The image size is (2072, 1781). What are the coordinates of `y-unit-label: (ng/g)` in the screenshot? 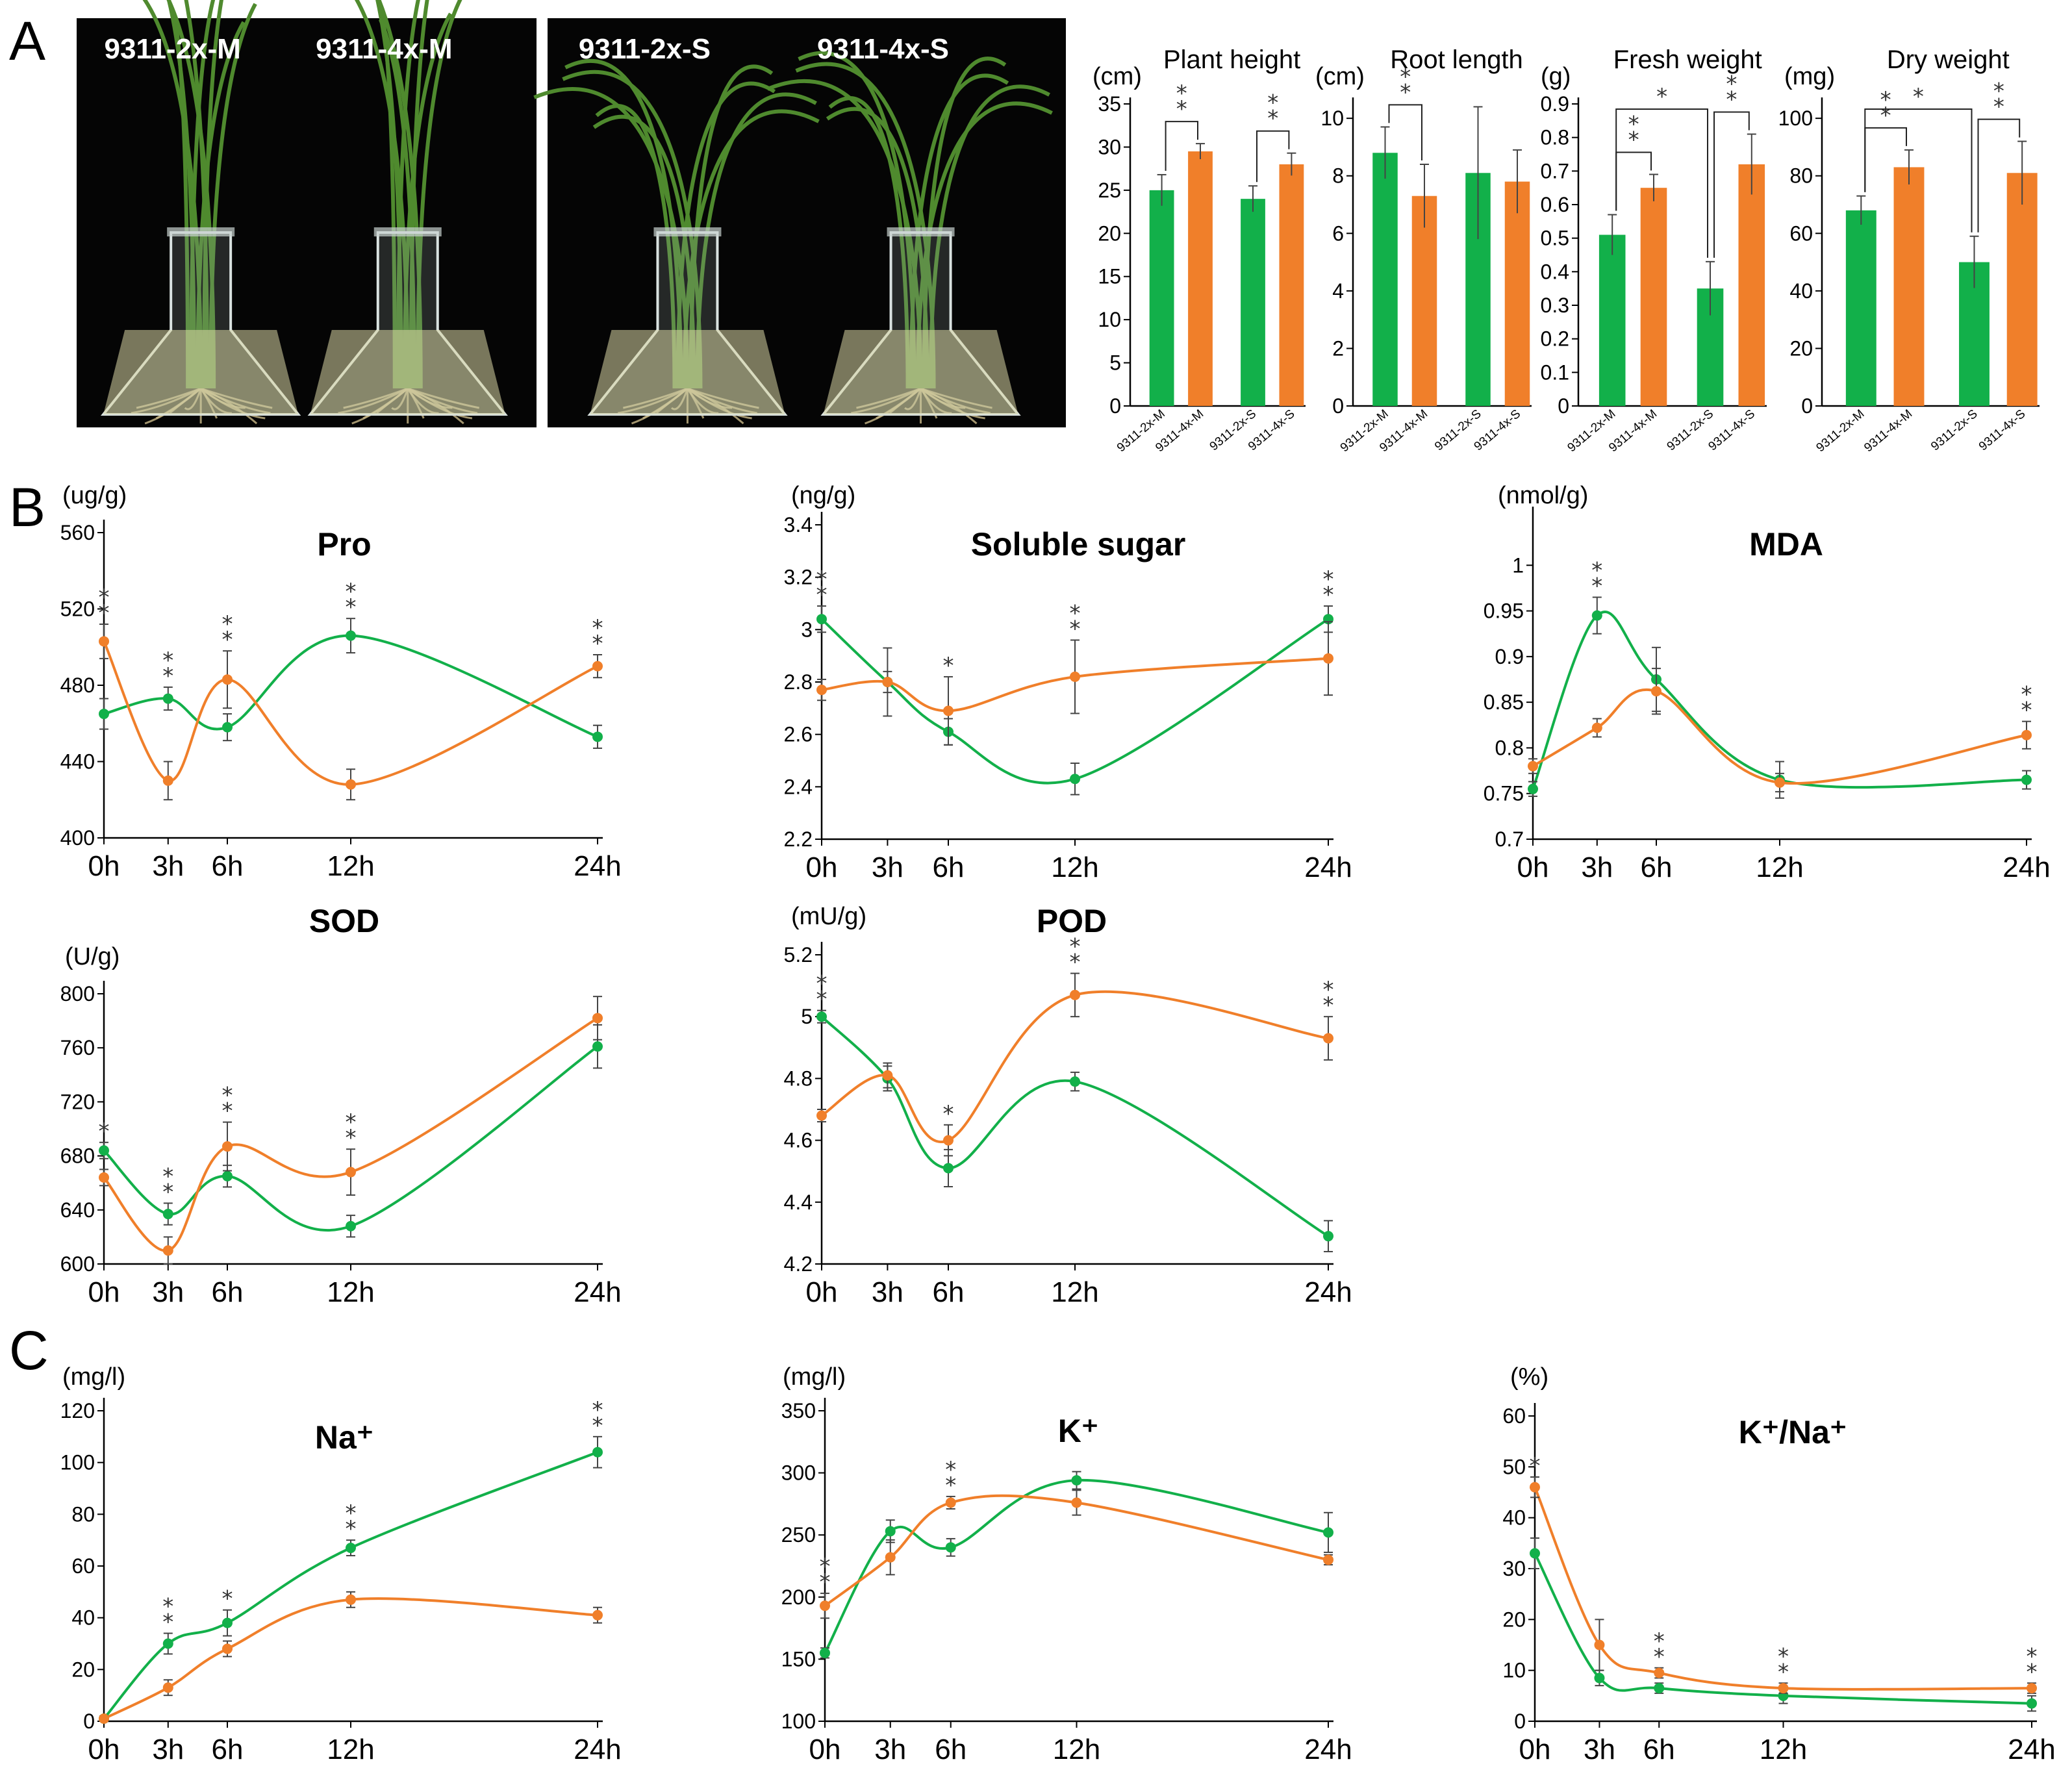 It's located at (823, 496).